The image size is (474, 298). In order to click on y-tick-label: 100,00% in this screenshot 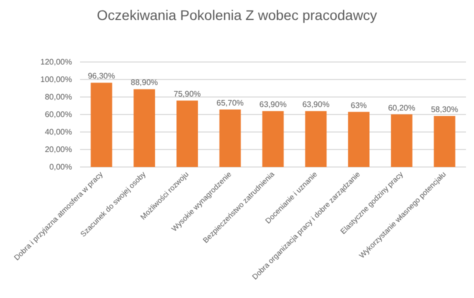, I will do `click(56, 79)`.